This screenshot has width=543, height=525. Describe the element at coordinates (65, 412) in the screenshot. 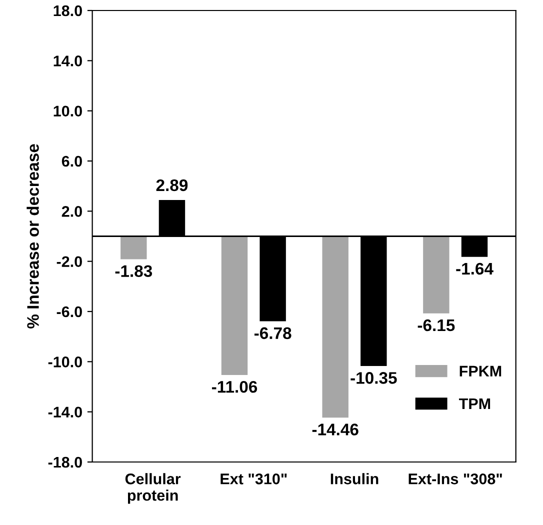

I see `y-tick-label: -14.0` at that location.